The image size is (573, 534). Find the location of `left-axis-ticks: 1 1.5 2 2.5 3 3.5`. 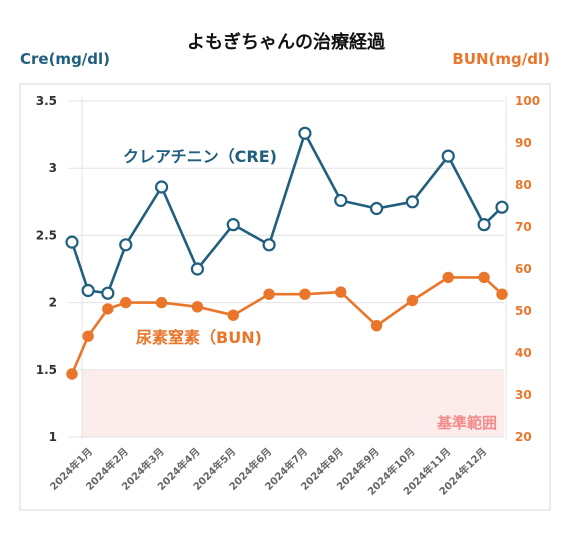

left-axis-ticks: 1 1.5 2 2.5 3 3.5 is located at coordinates (46, 269).